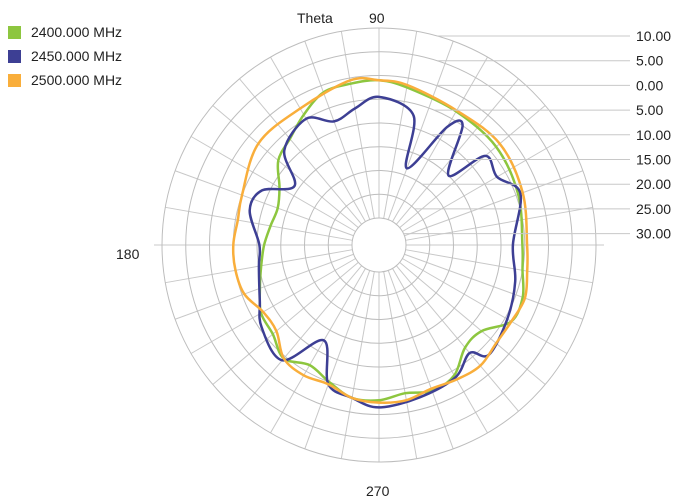 The height and width of the screenshot is (500, 698). What do you see at coordinates (77, 80) in the screenshot?
I see `legend-label-2500: 2500.000 MHz` at bounding box center [77, 80].